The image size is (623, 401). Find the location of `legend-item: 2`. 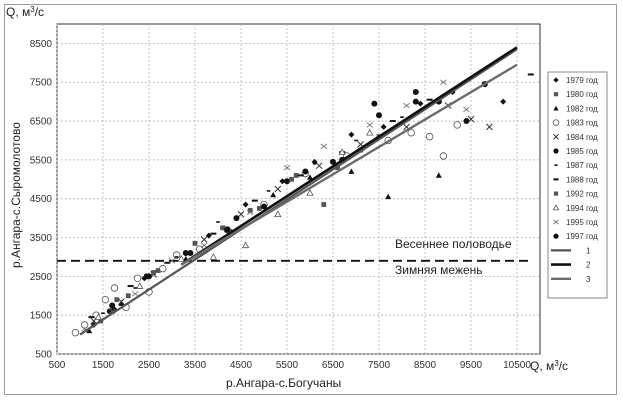

legend-item: 2 is located at coordinates (571, 265).